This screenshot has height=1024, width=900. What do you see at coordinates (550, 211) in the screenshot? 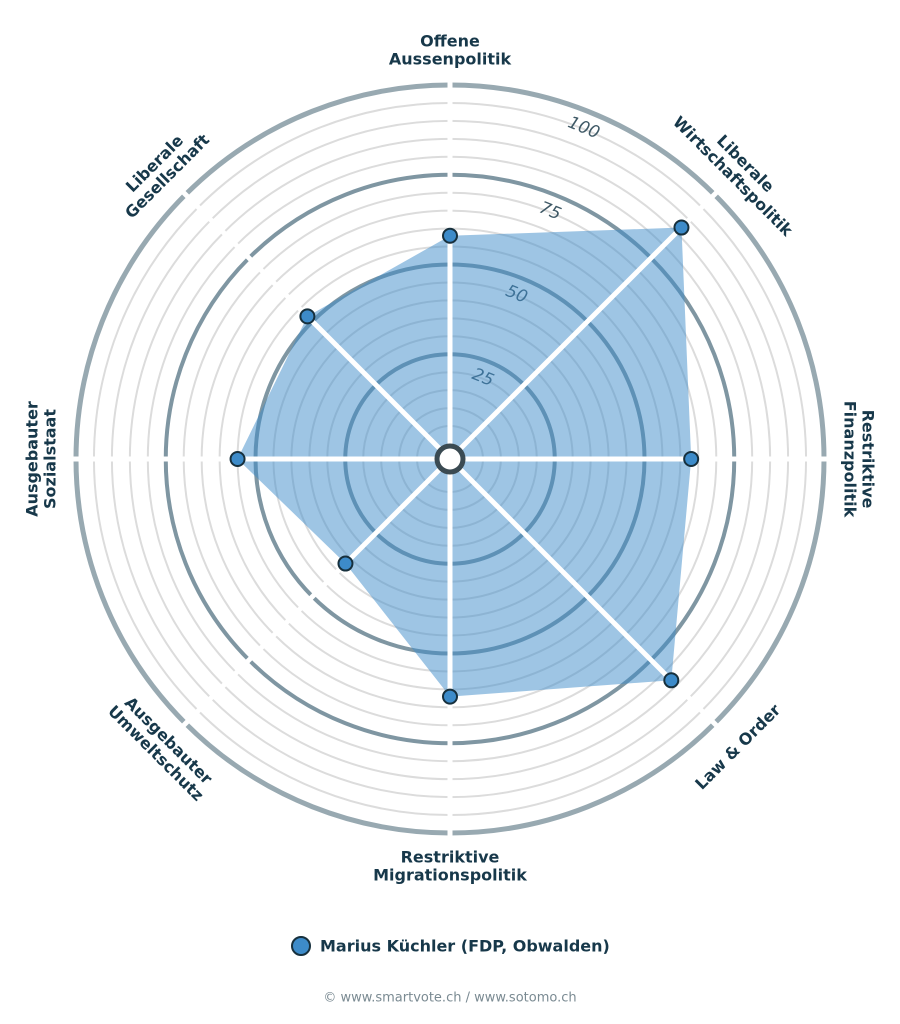
I see `y-tick-label: 75` at bounding box center [550, 211].